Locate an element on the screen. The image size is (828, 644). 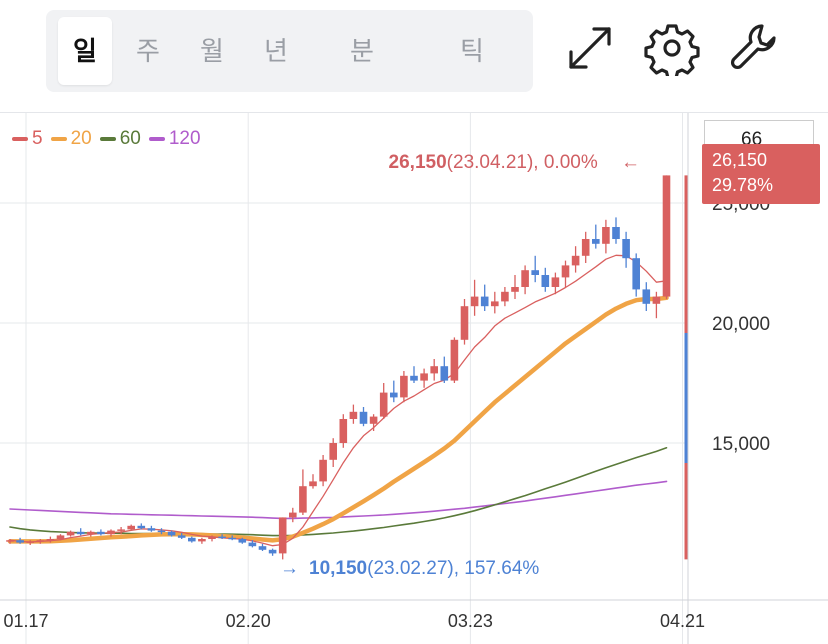
x-tick-label: 01.17 is located at coordinates (25, 621).